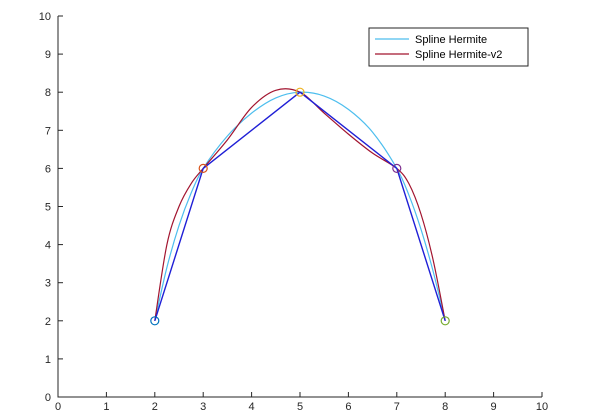 Image resolution: width=598 pixels, height=414 pixels. What do you see at coordinates (458, 55) in the screenshot?
I see `legend-label-2: Spline Hermite-v2` at bounding box center [458, 55].